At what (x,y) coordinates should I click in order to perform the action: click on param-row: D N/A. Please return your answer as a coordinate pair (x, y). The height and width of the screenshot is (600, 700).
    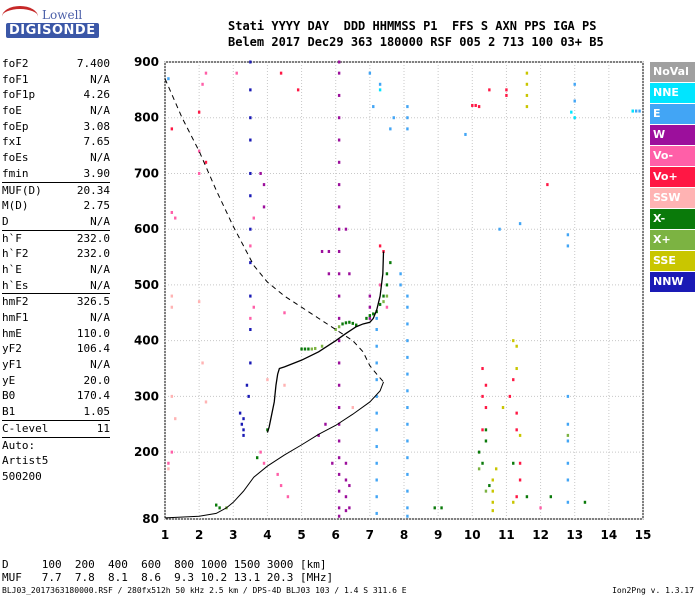
    Looking at the image, I should click on (56, 222).